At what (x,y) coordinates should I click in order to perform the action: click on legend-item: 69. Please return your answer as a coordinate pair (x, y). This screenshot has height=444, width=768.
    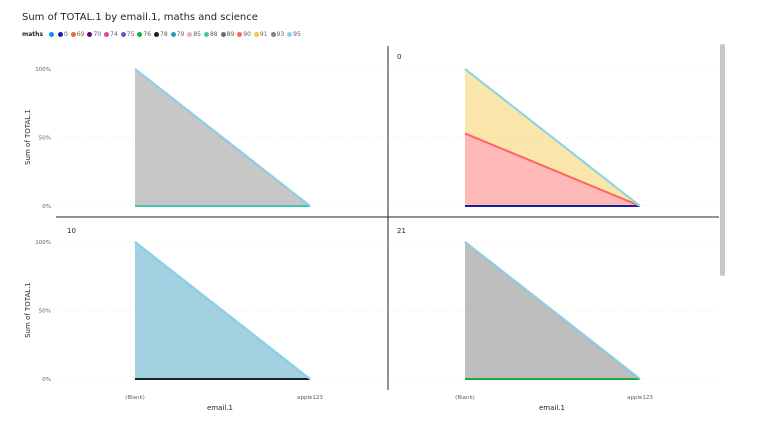
    Looking at the image, I should click on (77, 34).